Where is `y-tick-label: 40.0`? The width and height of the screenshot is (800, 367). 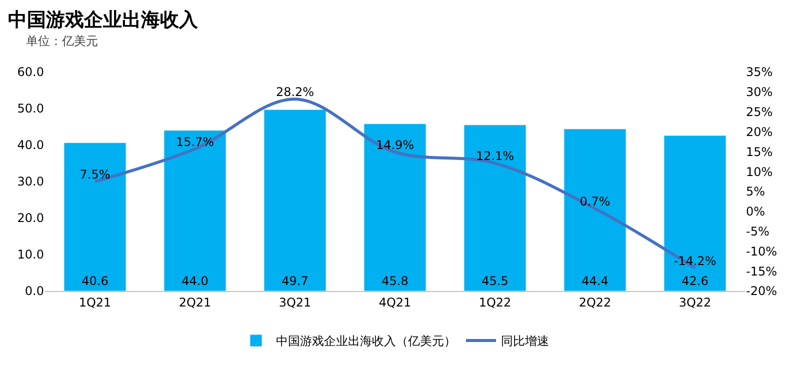
y-tick-label: 40.0 is located at coordinates (30, 145).